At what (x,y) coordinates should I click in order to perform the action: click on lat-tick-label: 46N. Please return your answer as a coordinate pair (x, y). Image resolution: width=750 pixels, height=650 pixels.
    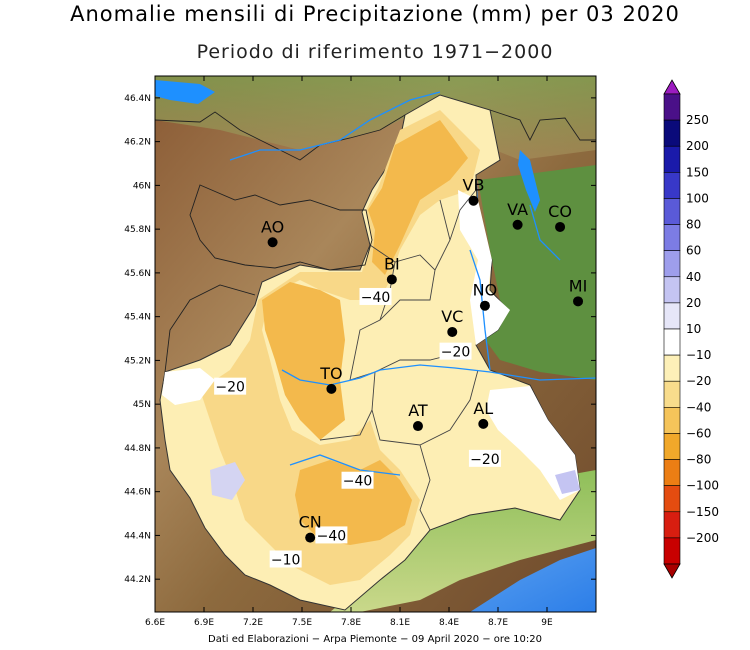
    Looking at the image, I should click on (142, 186).